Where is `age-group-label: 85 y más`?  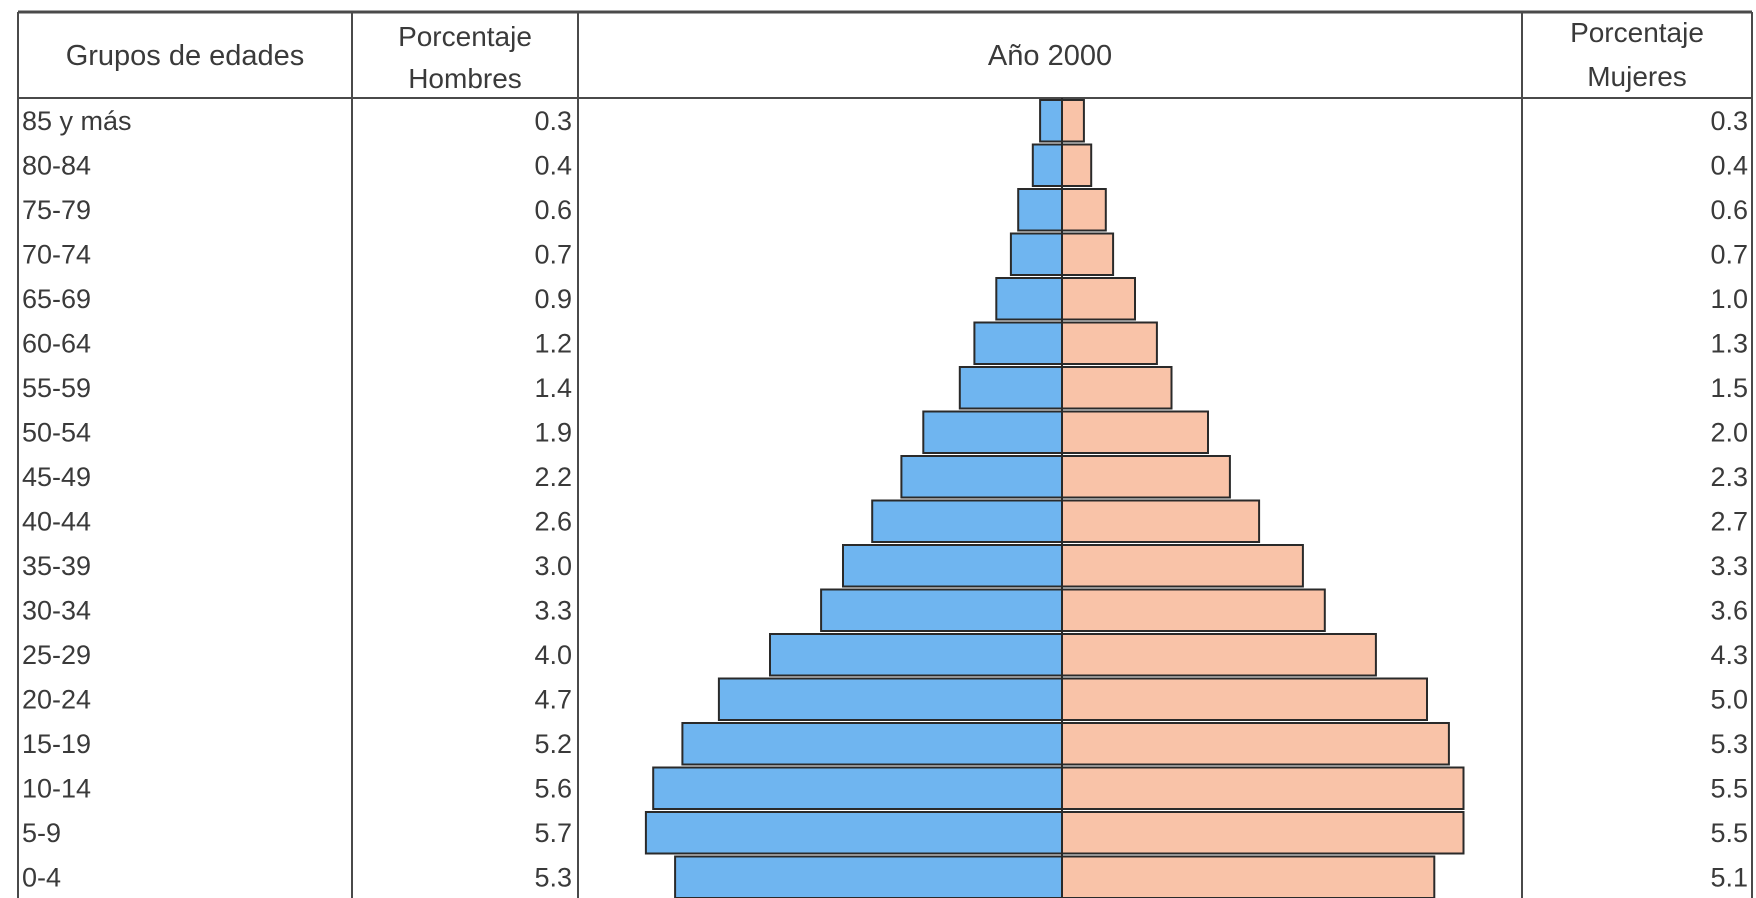
age-group-label: 85 y más is located at coordinates (77, 121).